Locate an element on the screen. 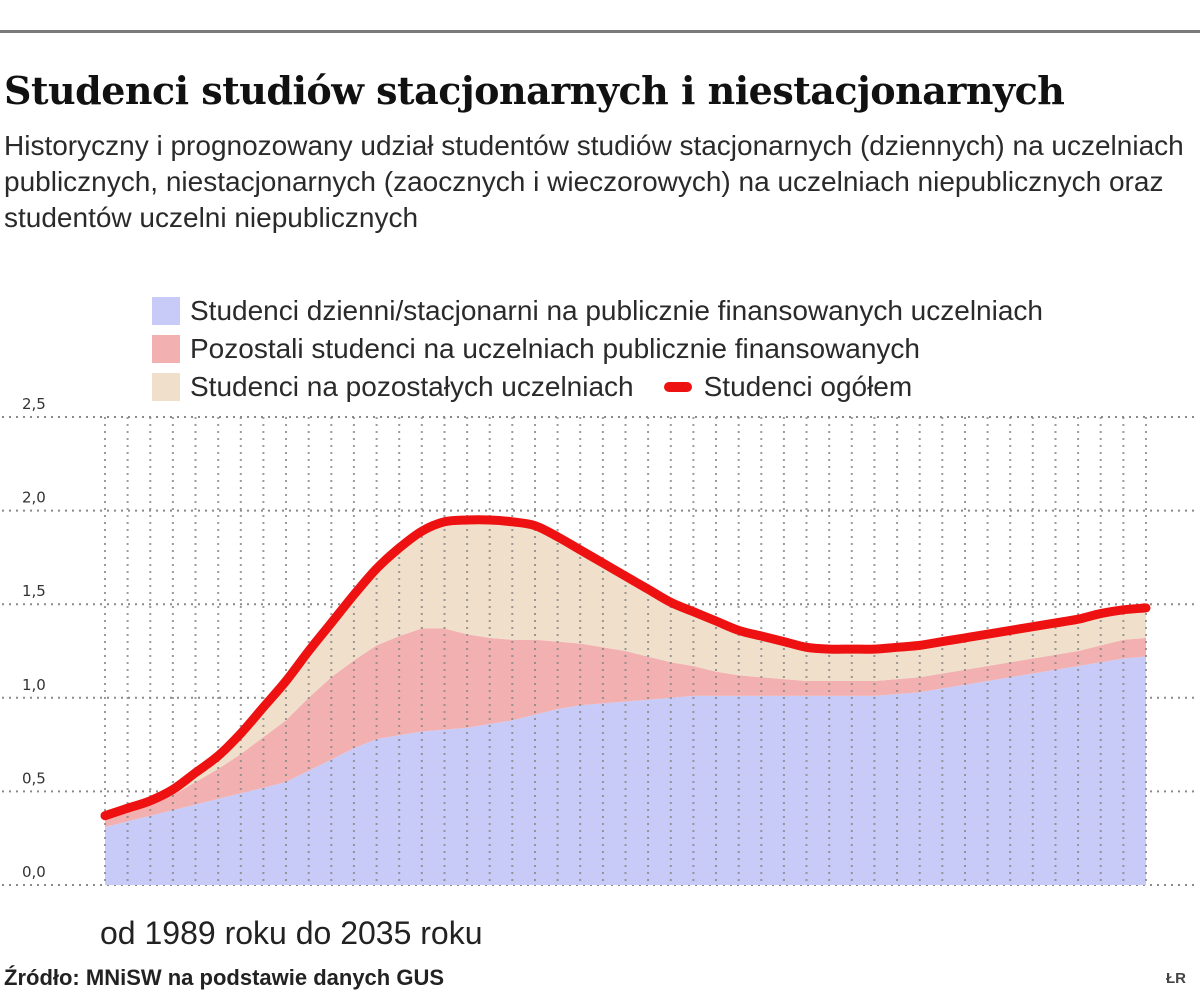 This screenshot has width=1200, height=995. y-tick-label: 2,0 is located at coordinates (34, 498).